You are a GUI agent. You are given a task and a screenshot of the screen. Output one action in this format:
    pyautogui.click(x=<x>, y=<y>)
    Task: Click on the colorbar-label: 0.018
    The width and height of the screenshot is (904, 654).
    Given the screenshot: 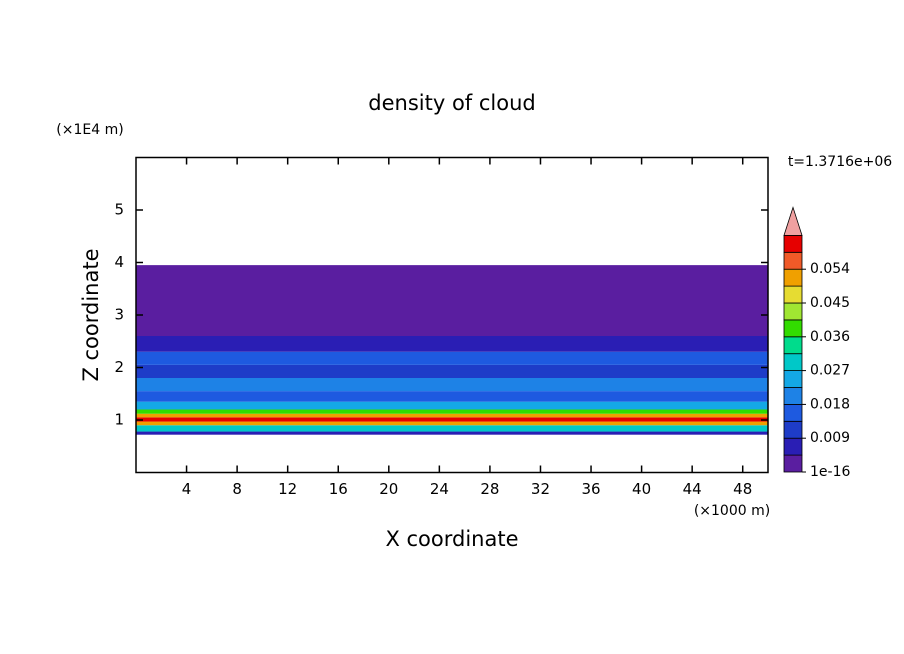 What is the action you would take?
    pyautogui.click(x=830, y=404)
    